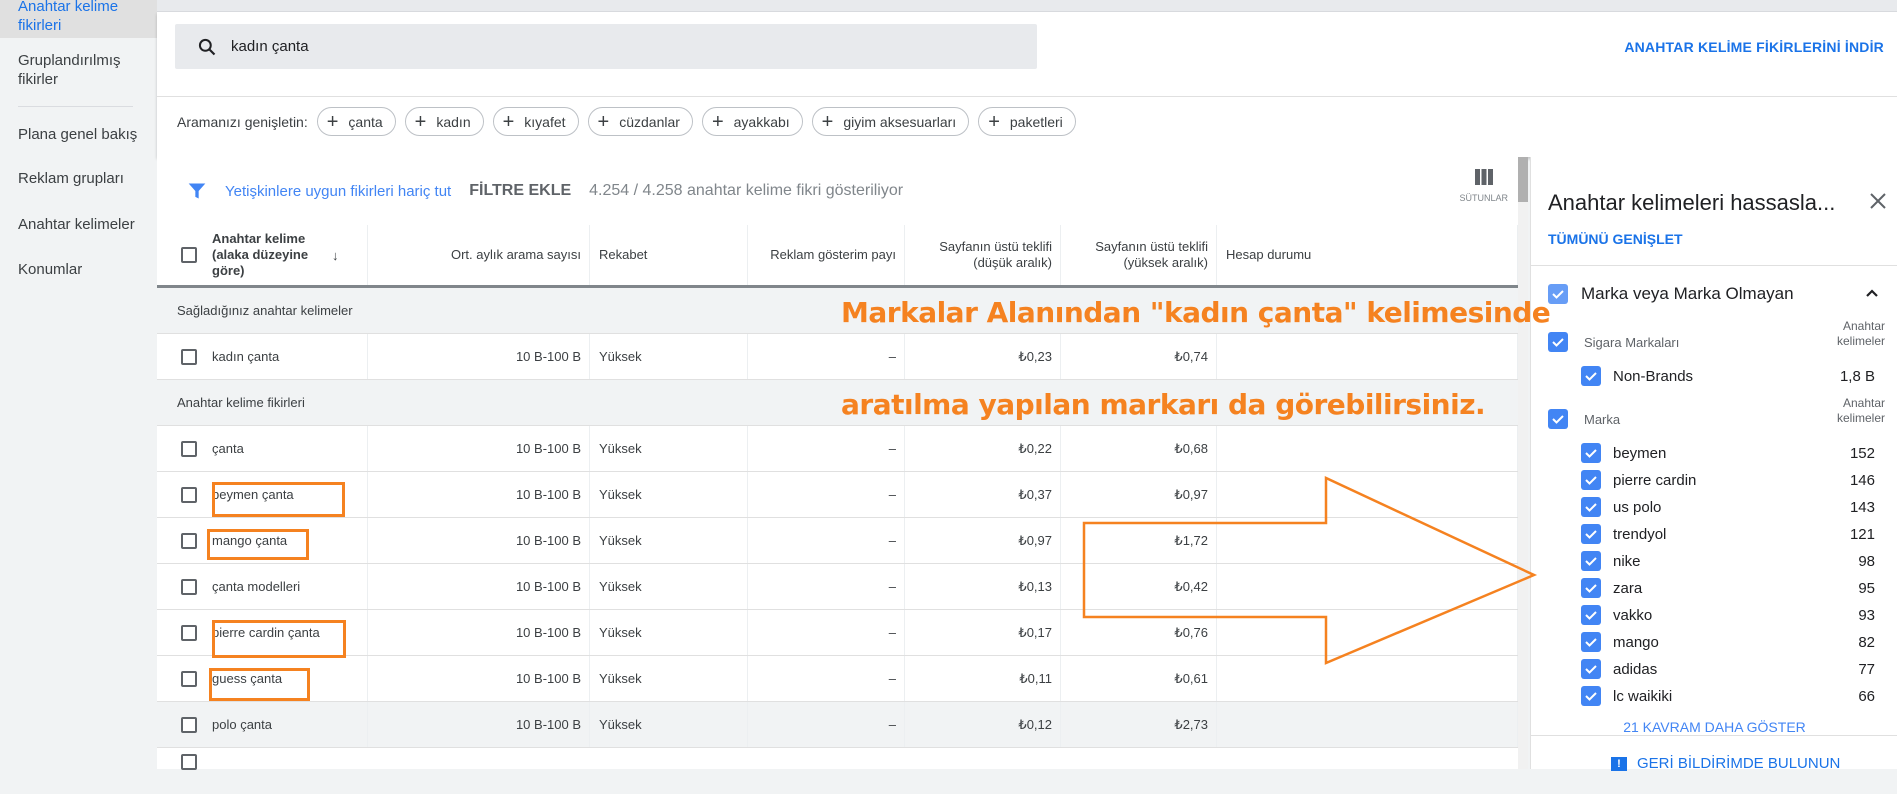  What do you see at coordinates (1731, 642) in the screenshot?
I see `brand-item: mango 82` at bounding box center [1731, 642].